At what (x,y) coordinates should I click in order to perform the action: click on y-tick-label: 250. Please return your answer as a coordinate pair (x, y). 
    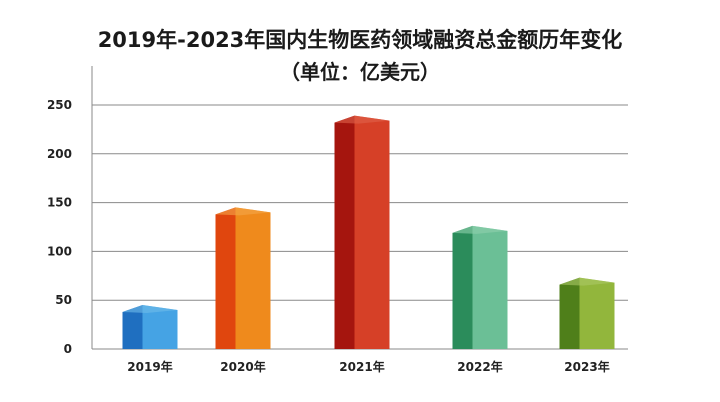
    Looking at the image, I should click on (59, 105).